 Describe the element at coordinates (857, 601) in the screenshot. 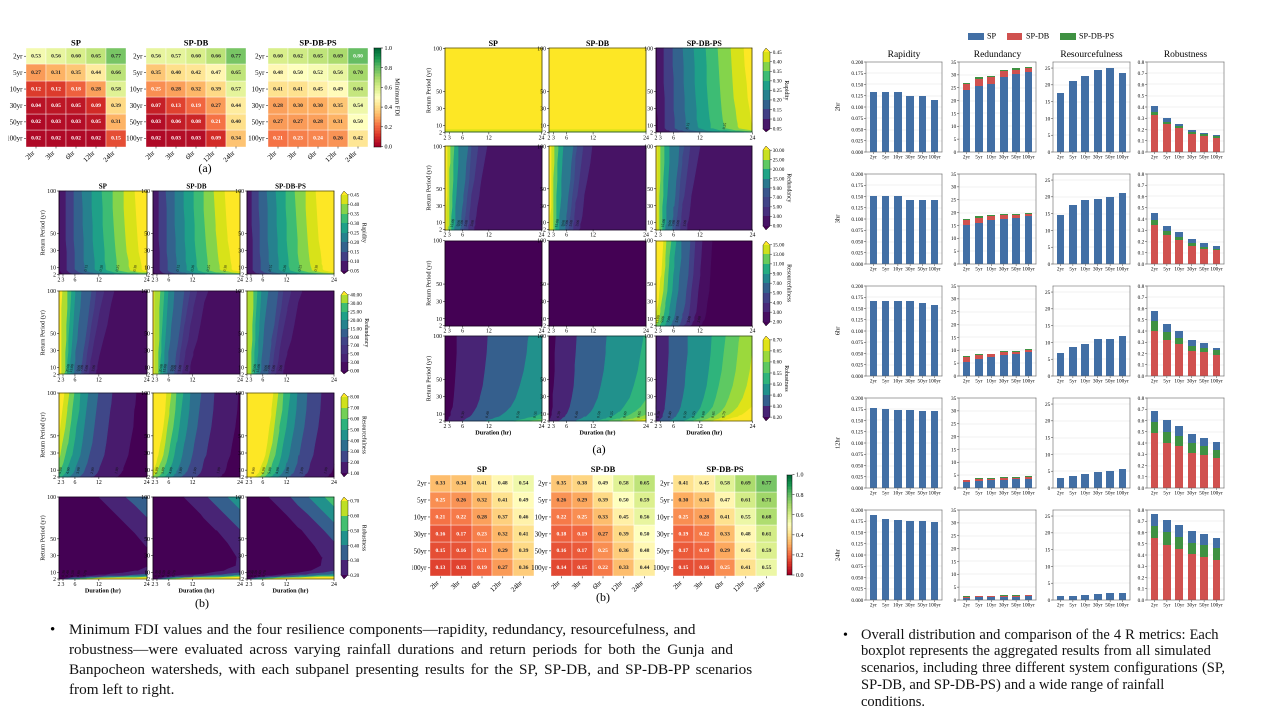

I see `svg-text: 0.000` at that location.